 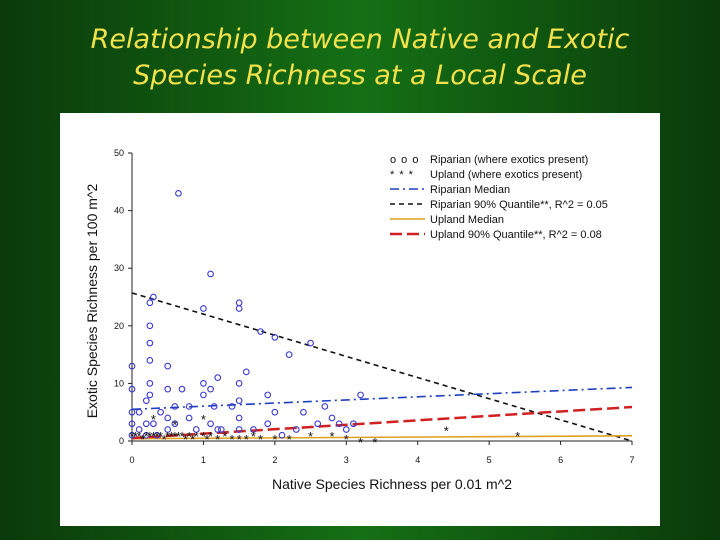 I want to click on legend-label: Riparian 90% Quantile**, R^2 = 0.05, so click(x=519, y=205).